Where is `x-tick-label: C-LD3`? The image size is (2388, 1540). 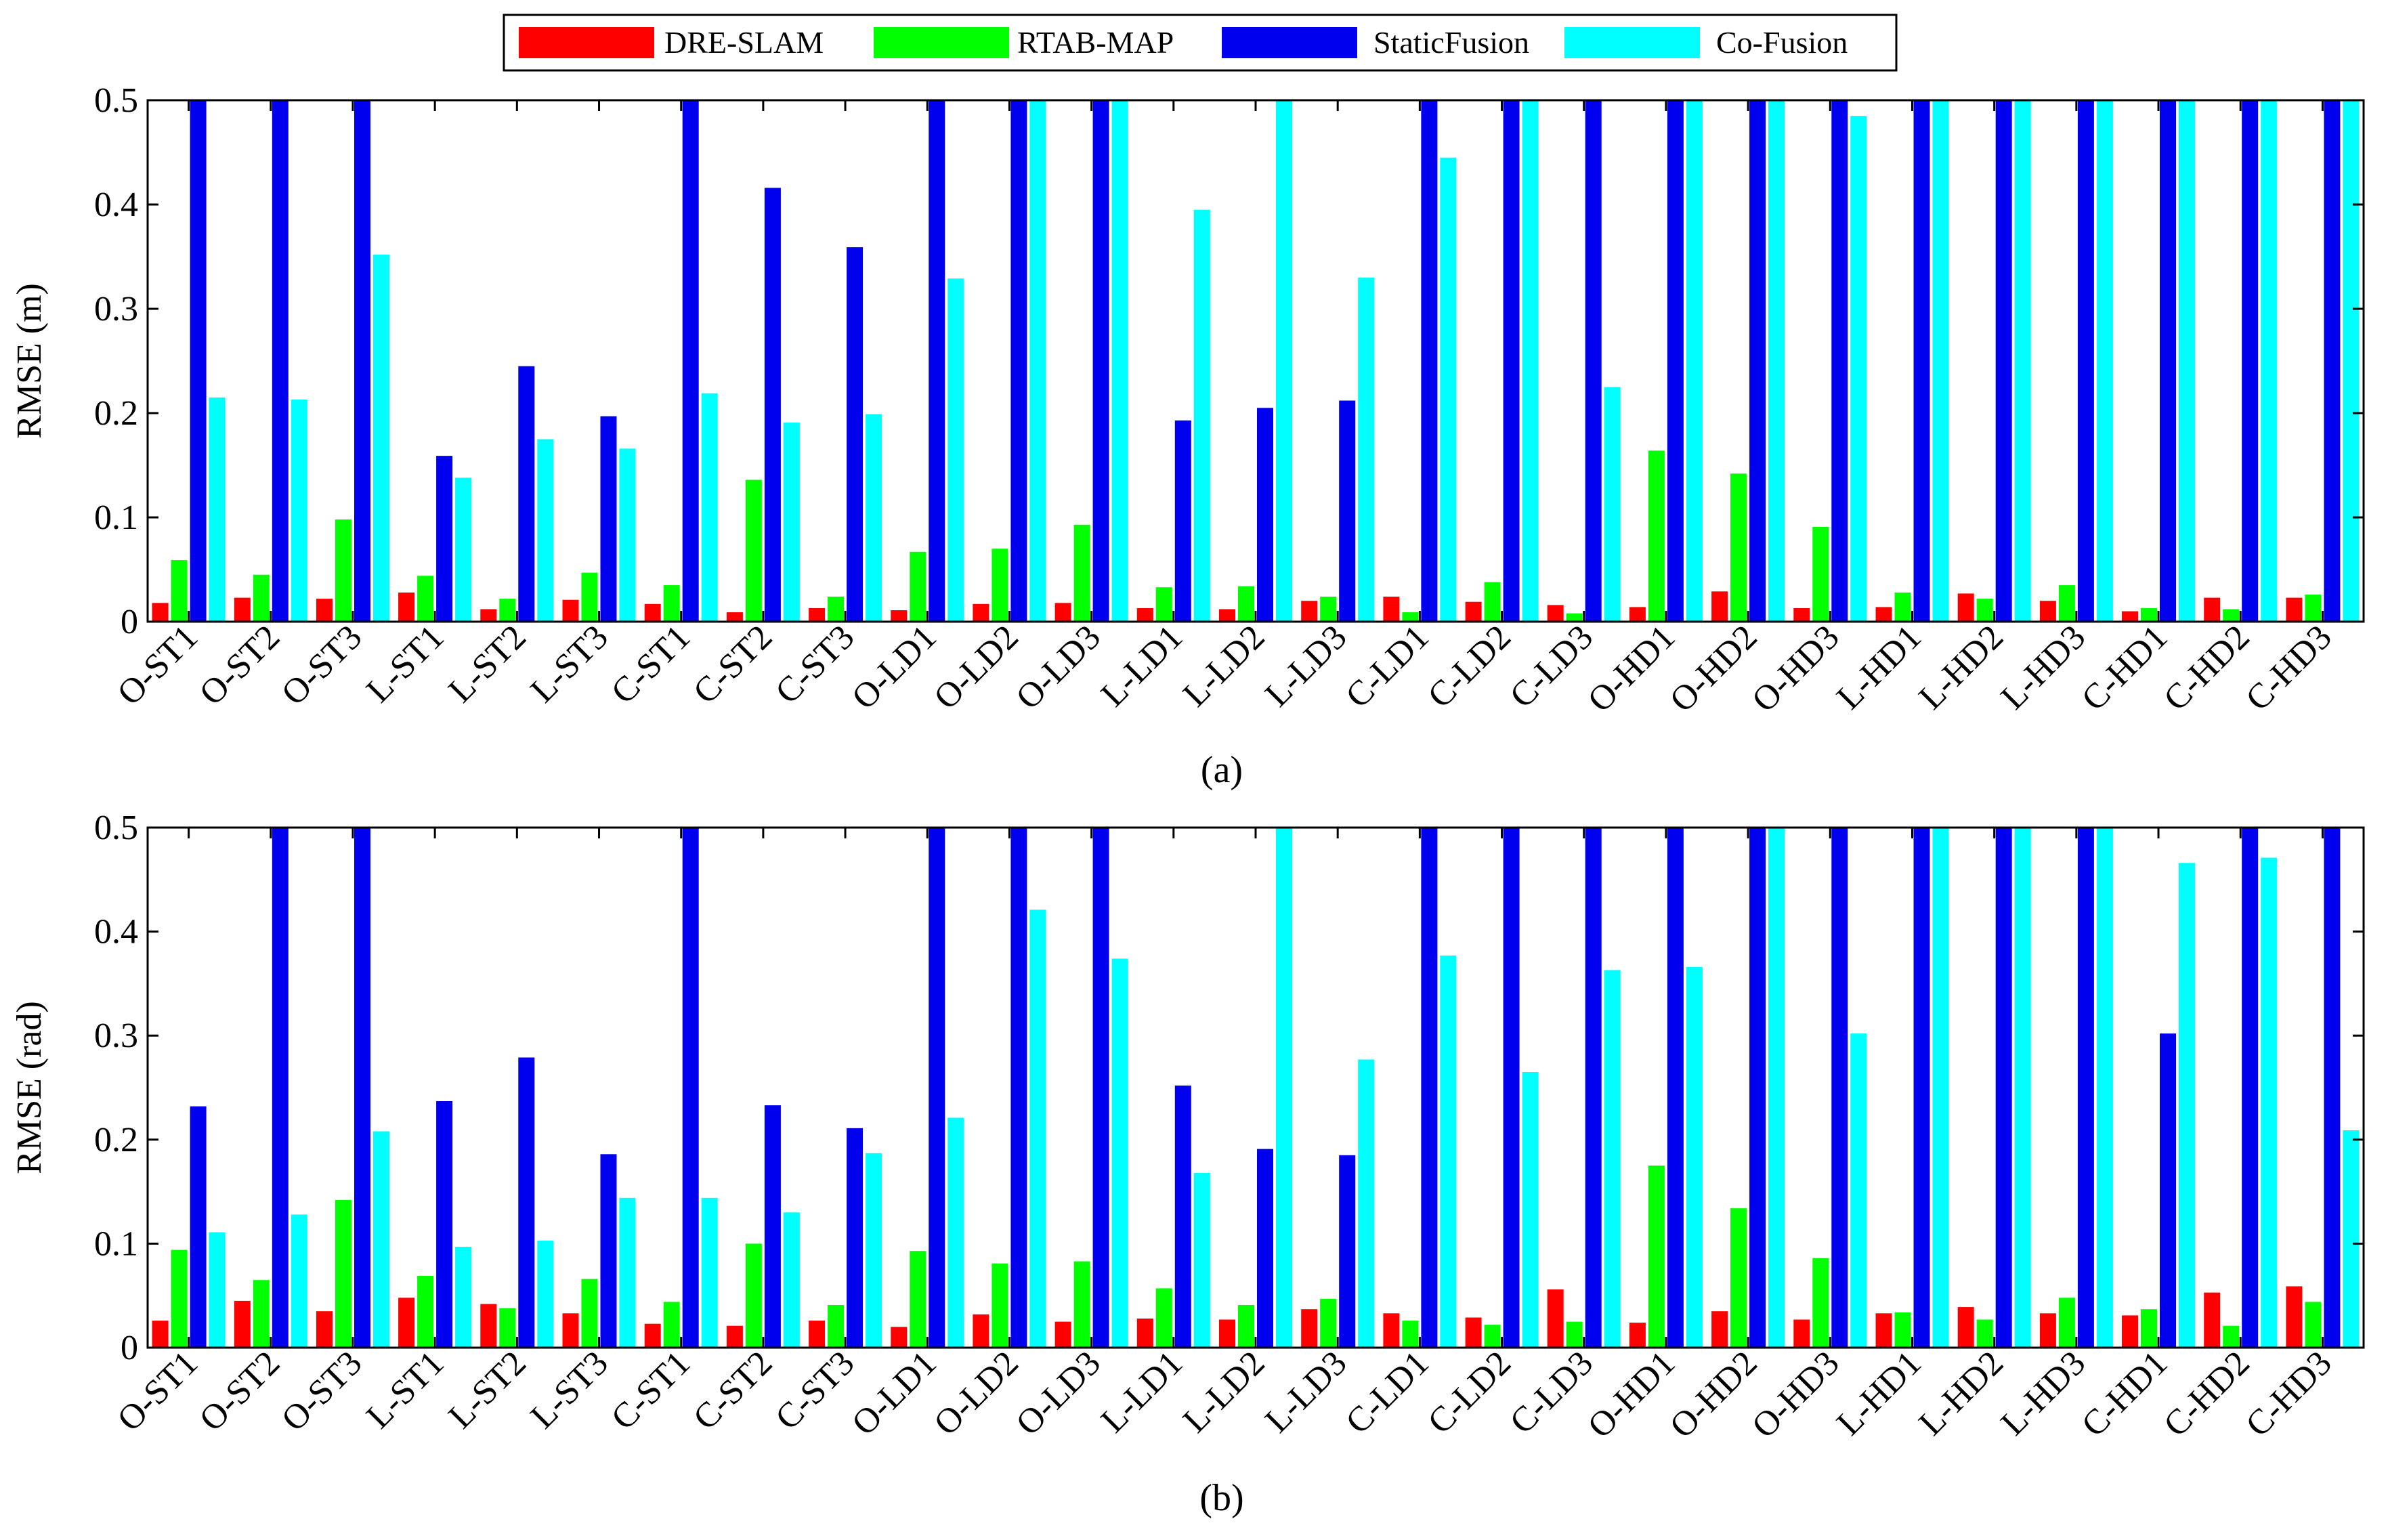
x-tick-label: C-LD3 is located at coordinates (1552, 1393).